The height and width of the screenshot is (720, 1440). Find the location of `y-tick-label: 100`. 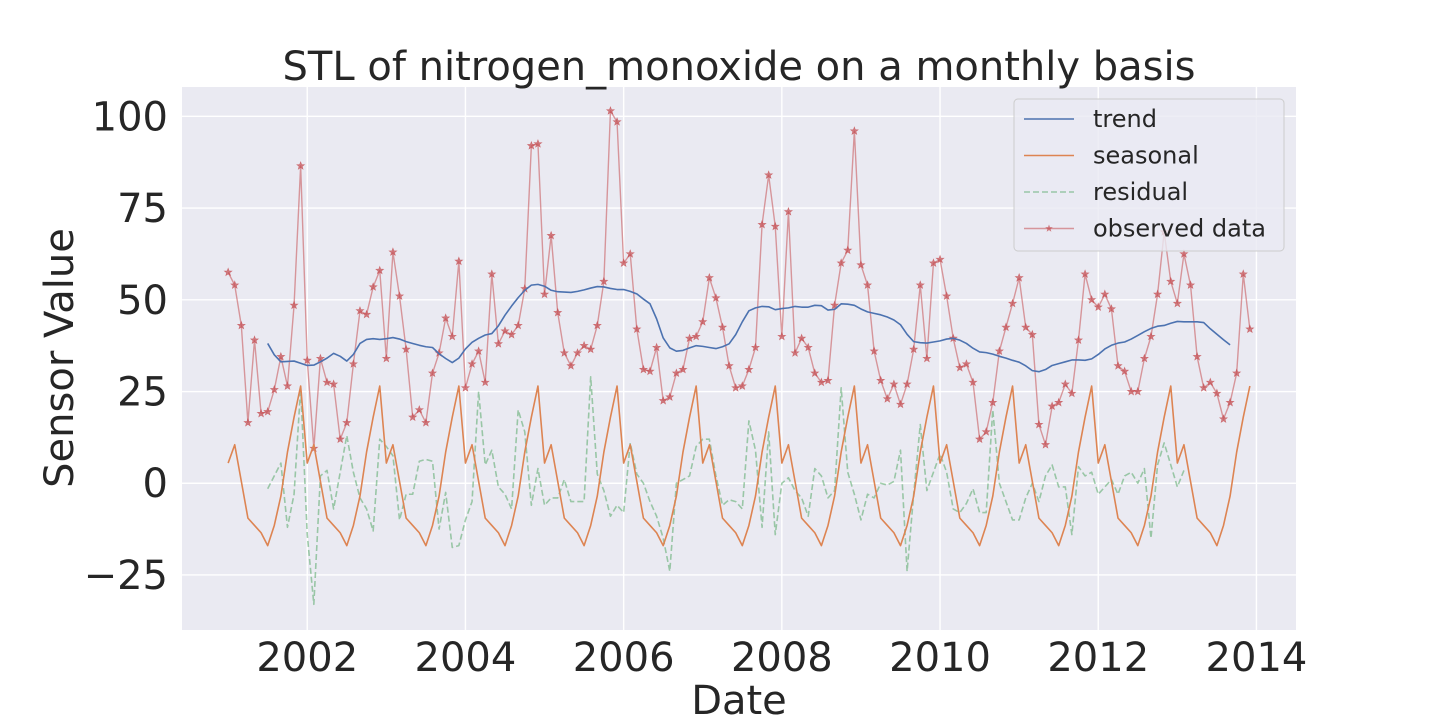

y-tick-label: 100 is located at coordinates (130, 117).